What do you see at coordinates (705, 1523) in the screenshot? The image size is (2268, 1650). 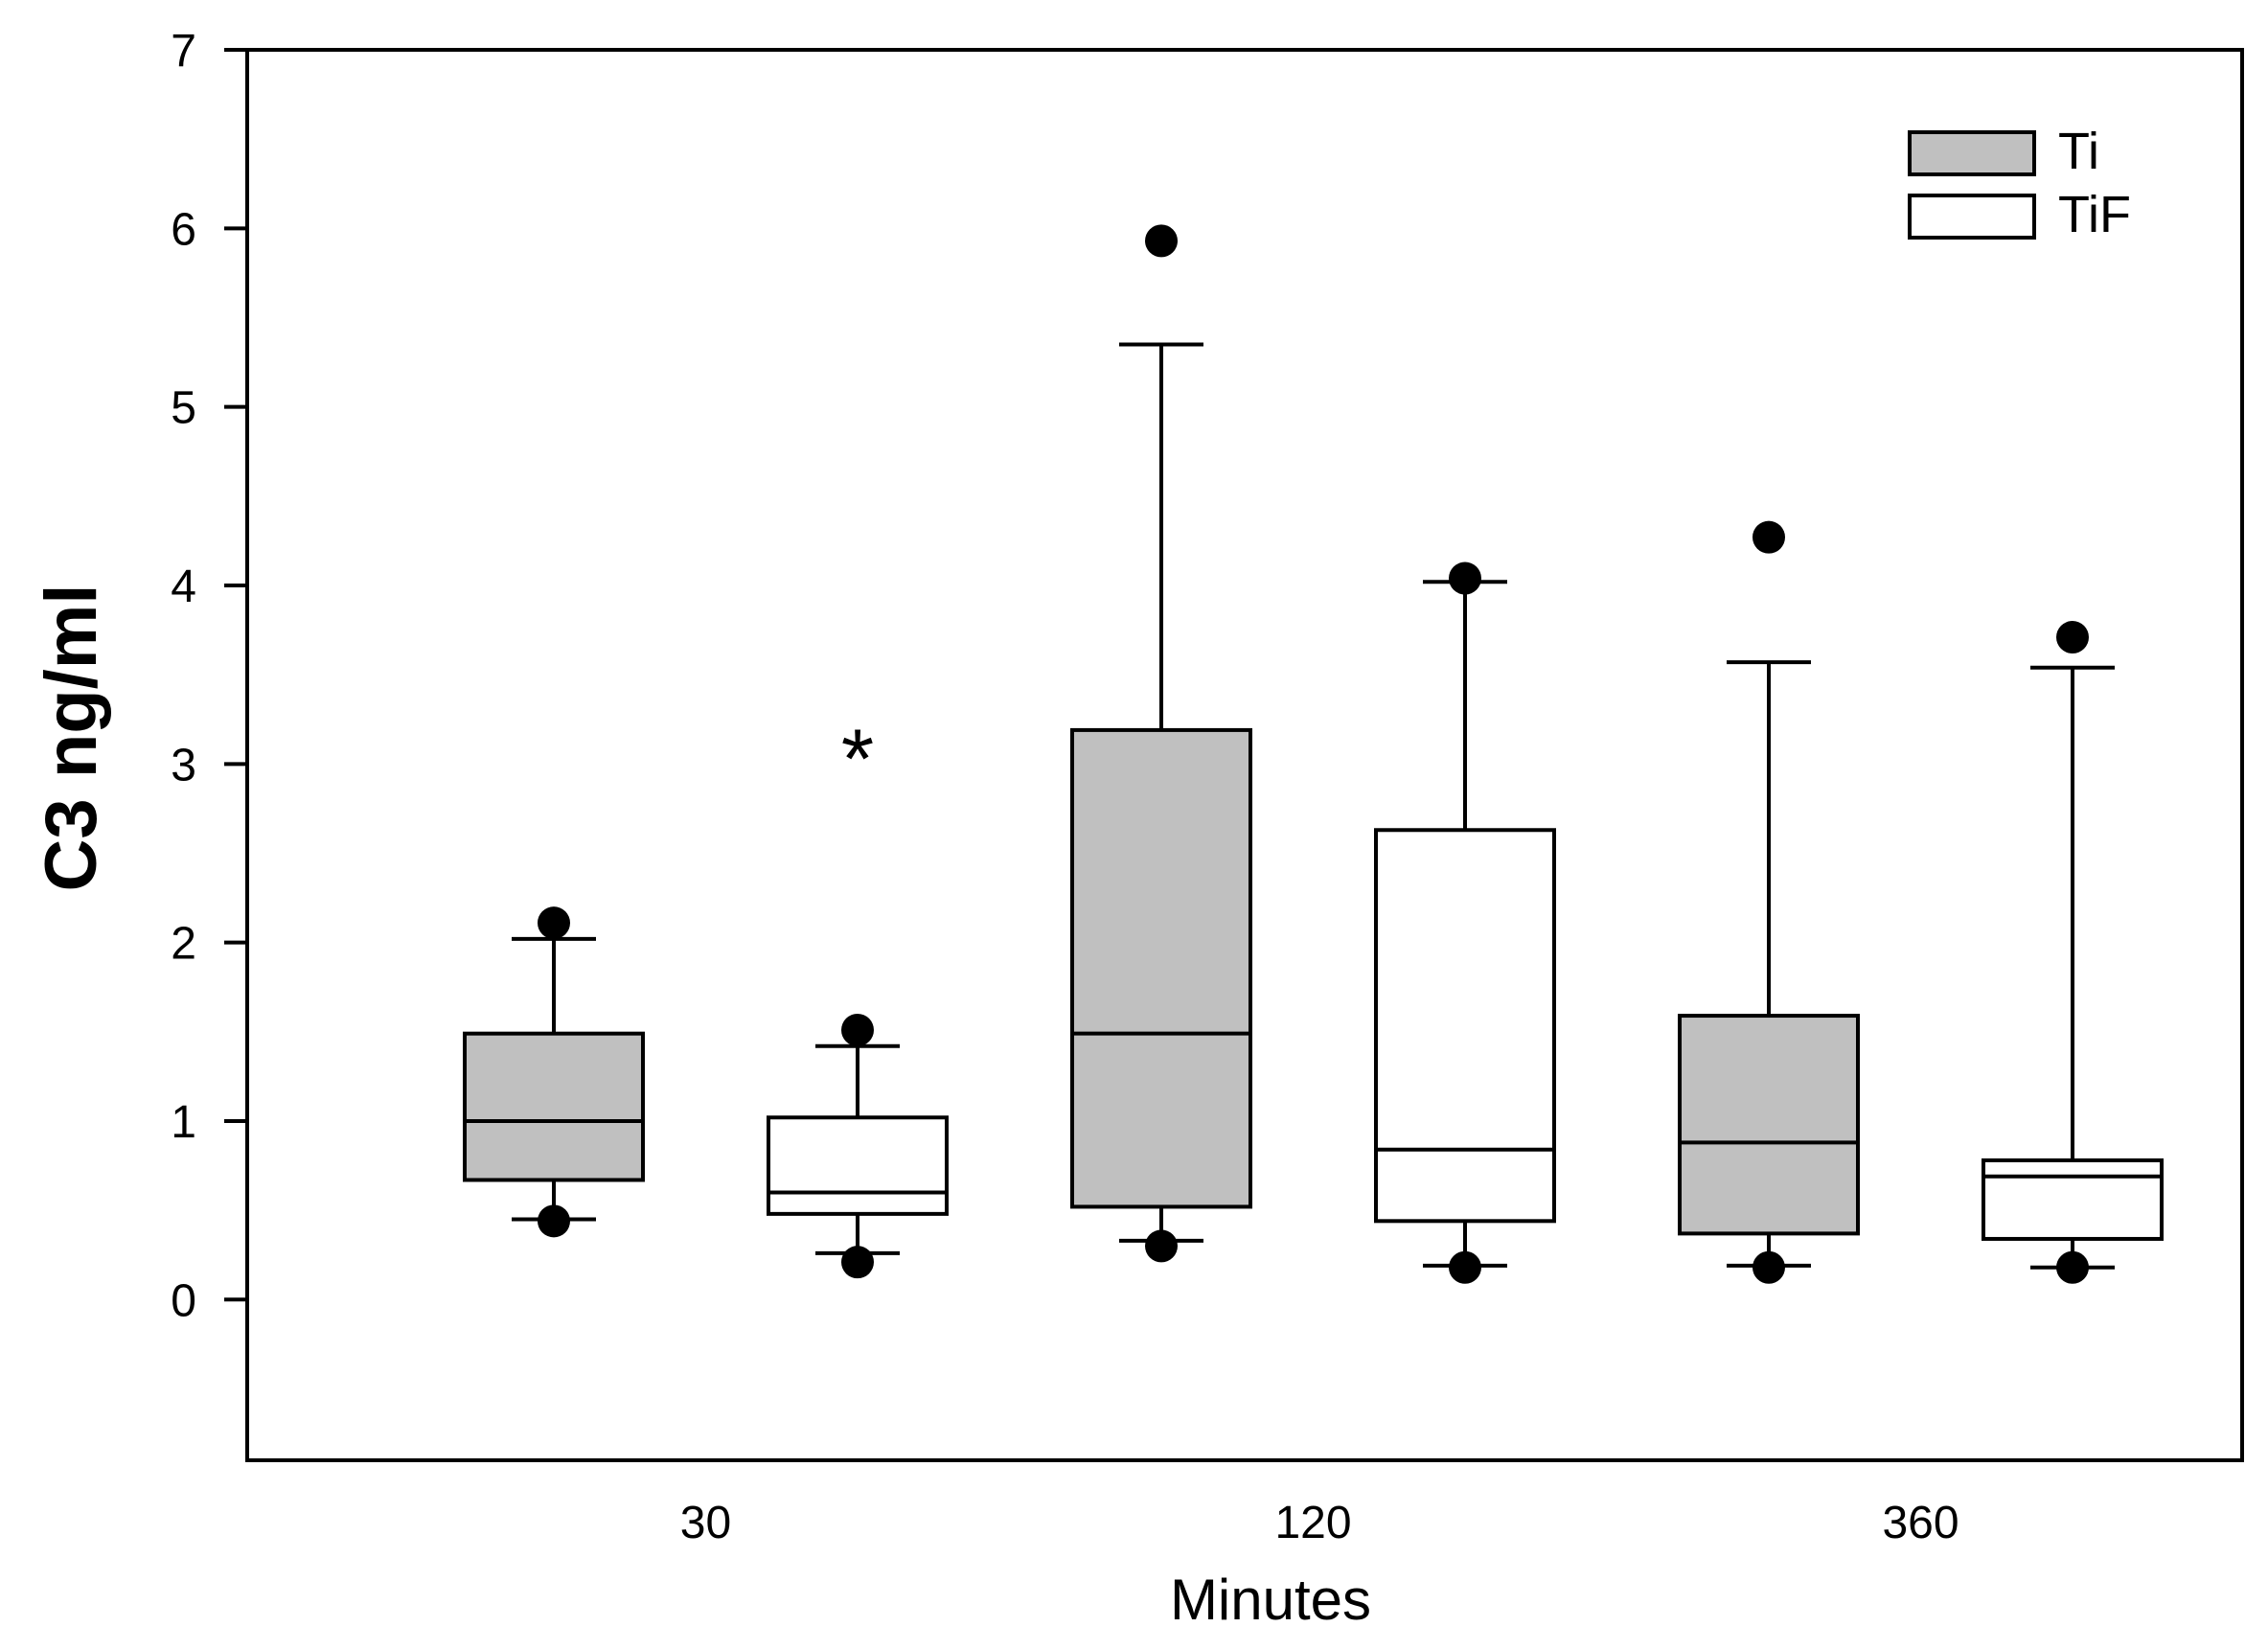 I see `x-tick-label: 30` at bounding box center [705, 1523].